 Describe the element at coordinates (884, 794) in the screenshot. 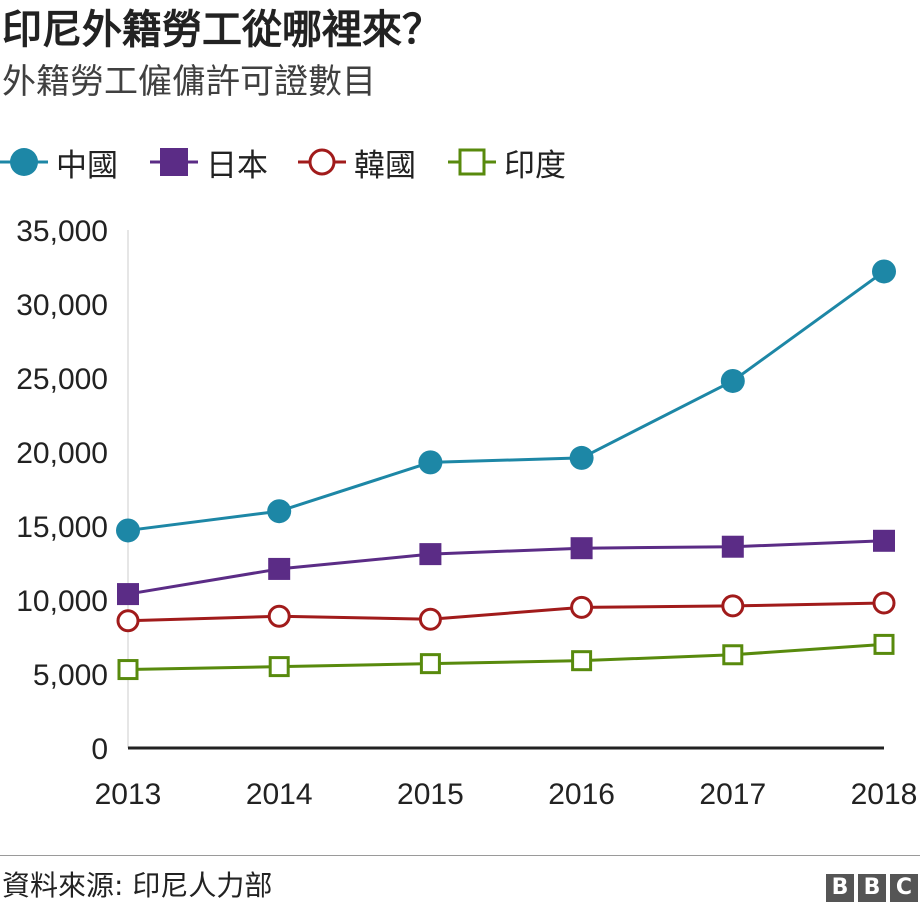

I see `x-tick-label: 2018` at that location.